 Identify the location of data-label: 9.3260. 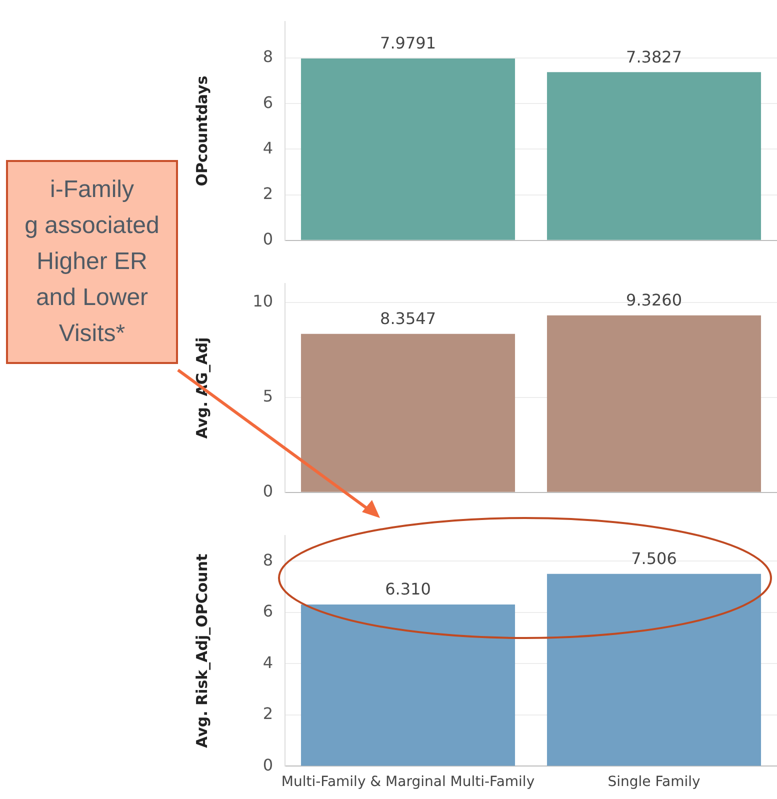
(654, 300).